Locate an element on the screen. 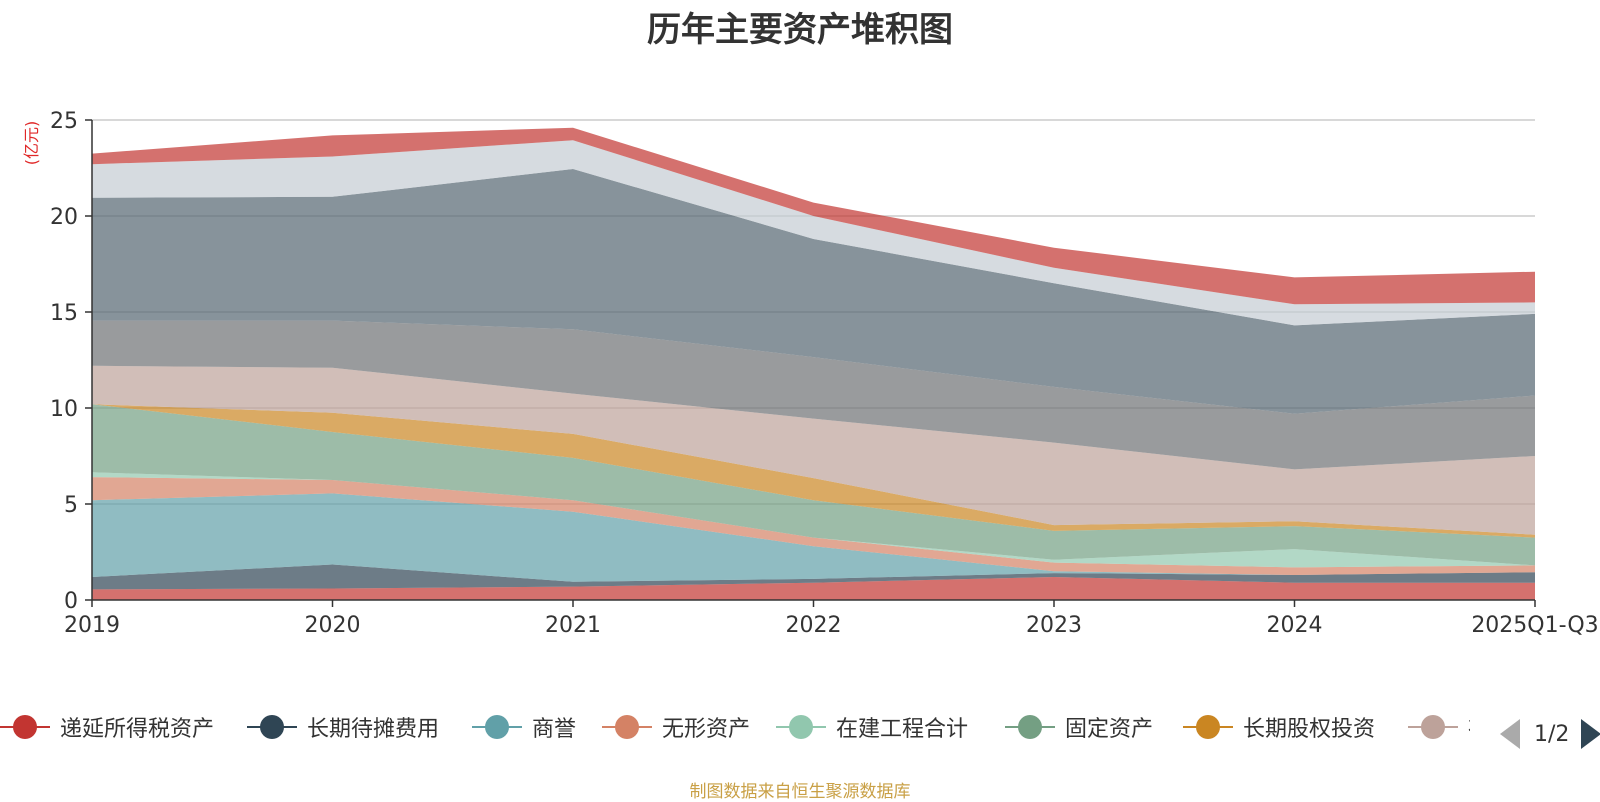 Image resolution: width=1600 pixels, height=802 pixels. x-tick-label: 2022 is located at coordinates (814, 625).